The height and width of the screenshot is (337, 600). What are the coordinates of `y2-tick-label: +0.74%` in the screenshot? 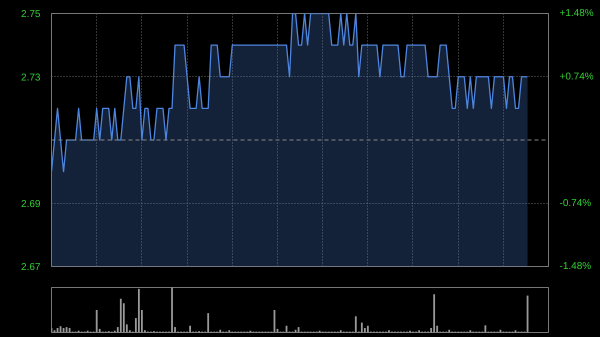 It's located at (577, 76).